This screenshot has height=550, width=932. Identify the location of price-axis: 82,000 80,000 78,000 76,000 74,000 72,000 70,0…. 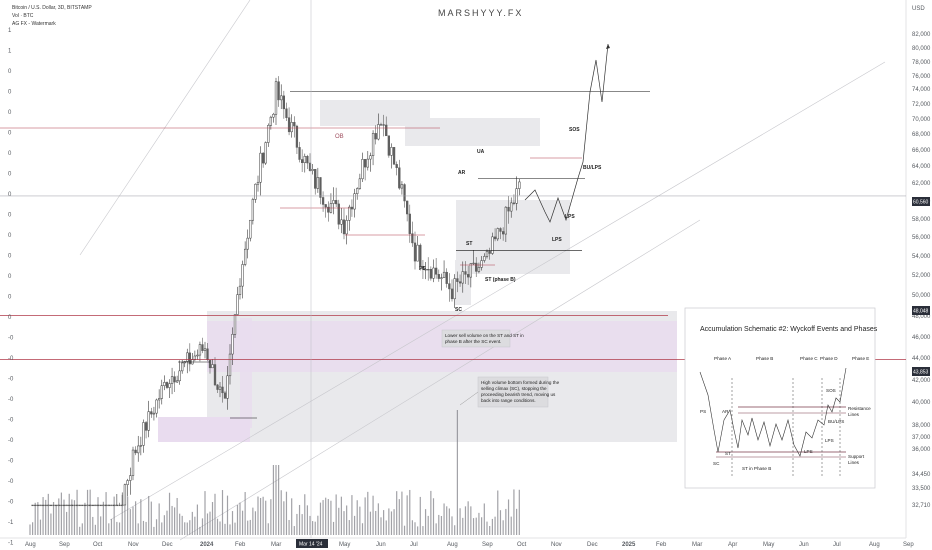
(921, 270).